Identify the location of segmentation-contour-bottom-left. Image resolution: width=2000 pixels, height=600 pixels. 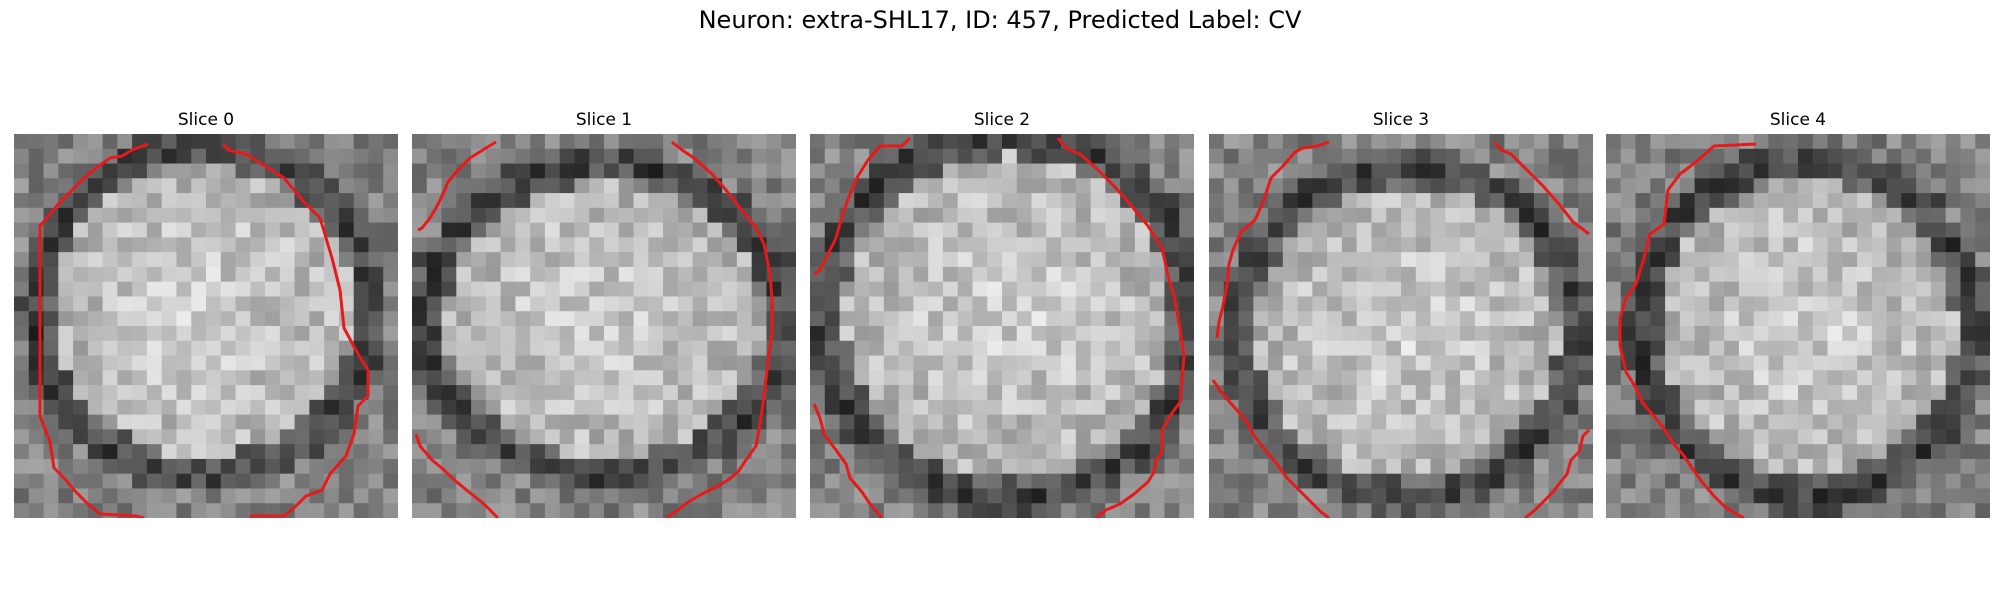
(457, 475).